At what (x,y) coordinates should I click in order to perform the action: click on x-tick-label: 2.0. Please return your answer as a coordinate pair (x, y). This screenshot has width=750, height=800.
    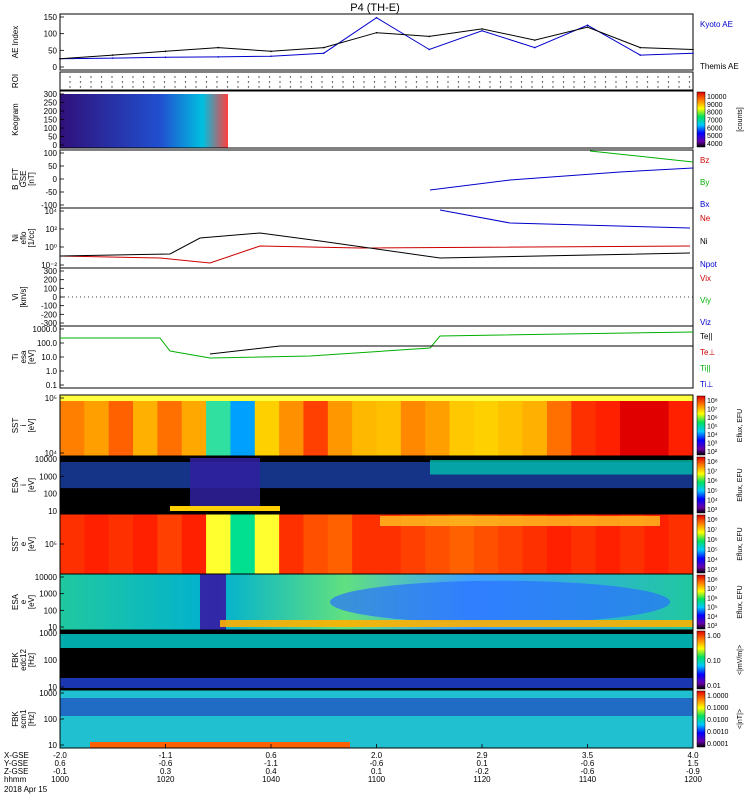
    Looking at the image, I should click on (377, 755).